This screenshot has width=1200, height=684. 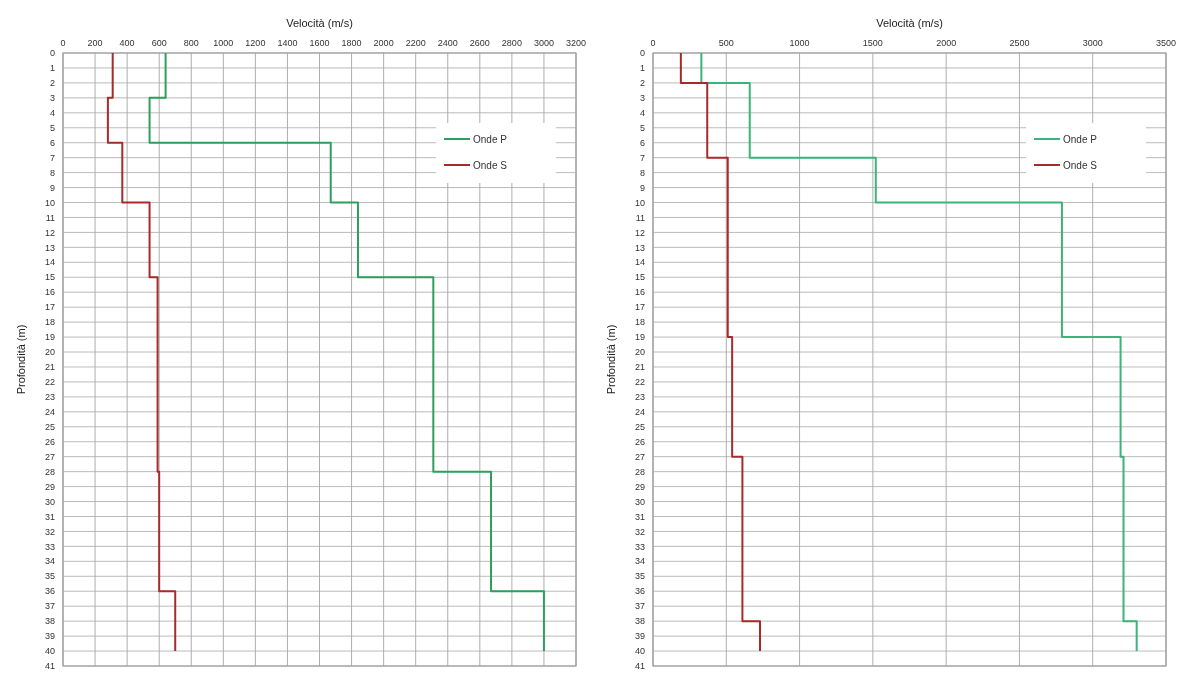 What do you see at coordinates (52, 172) in the screenshot?
I see `y-tick-label: 8` at bounding box center [52, 172].